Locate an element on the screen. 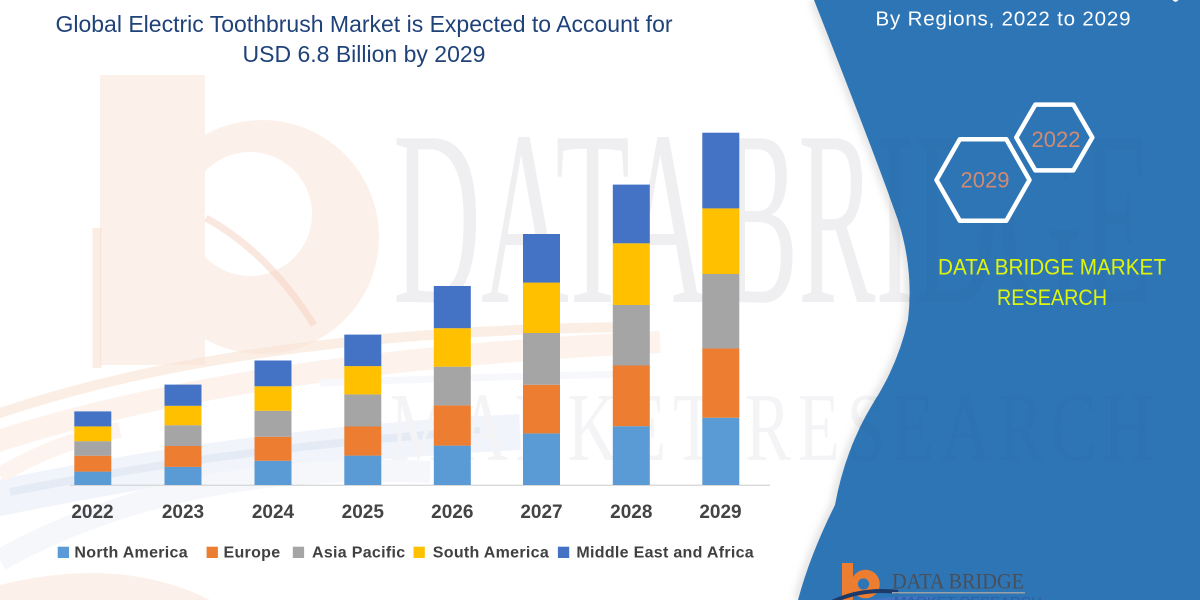 The width and height of the screenshot is (1200, 600). svg-text: South America is located at coordinates (491, 553).